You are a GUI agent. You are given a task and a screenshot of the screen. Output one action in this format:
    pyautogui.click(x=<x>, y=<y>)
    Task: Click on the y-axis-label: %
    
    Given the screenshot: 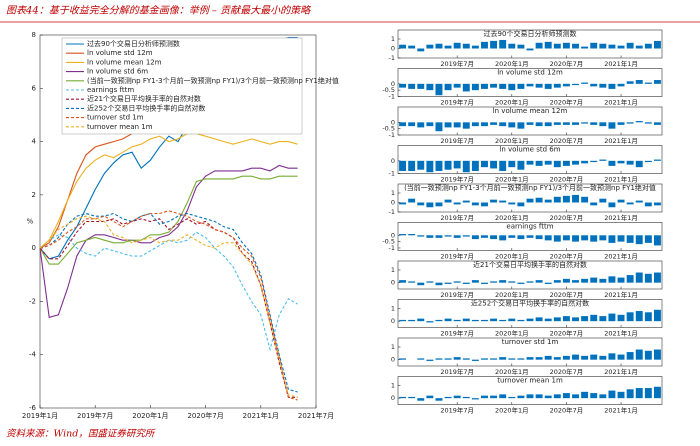 What is the action you would take?
    pyautogui.click(x=30, y=222)
    